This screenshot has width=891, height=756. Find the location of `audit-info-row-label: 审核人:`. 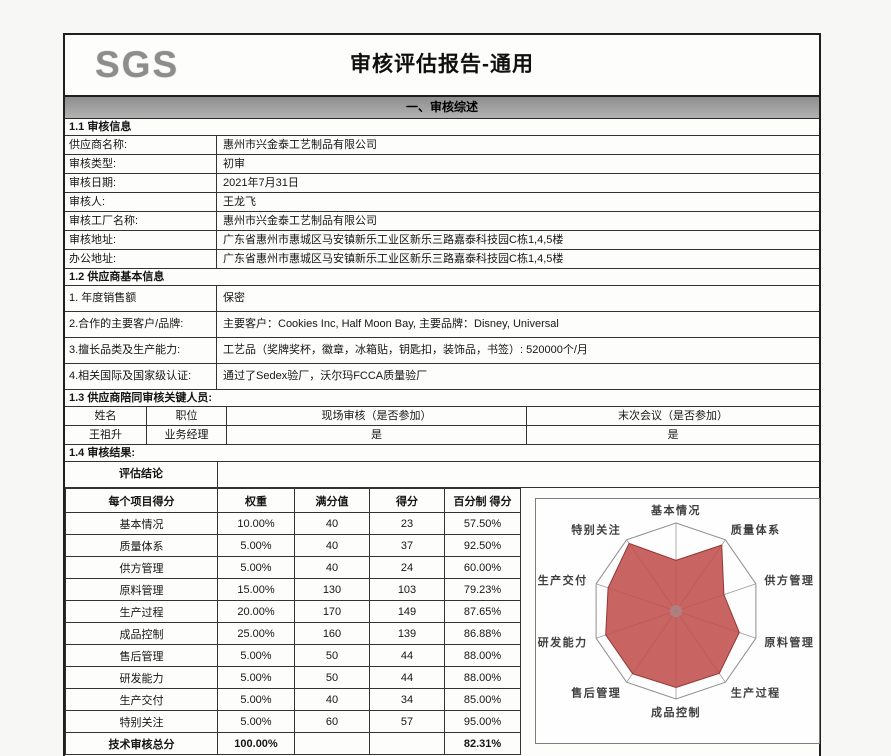

audit-info-row-label: 审核人: is located at coordinates (141, 202).